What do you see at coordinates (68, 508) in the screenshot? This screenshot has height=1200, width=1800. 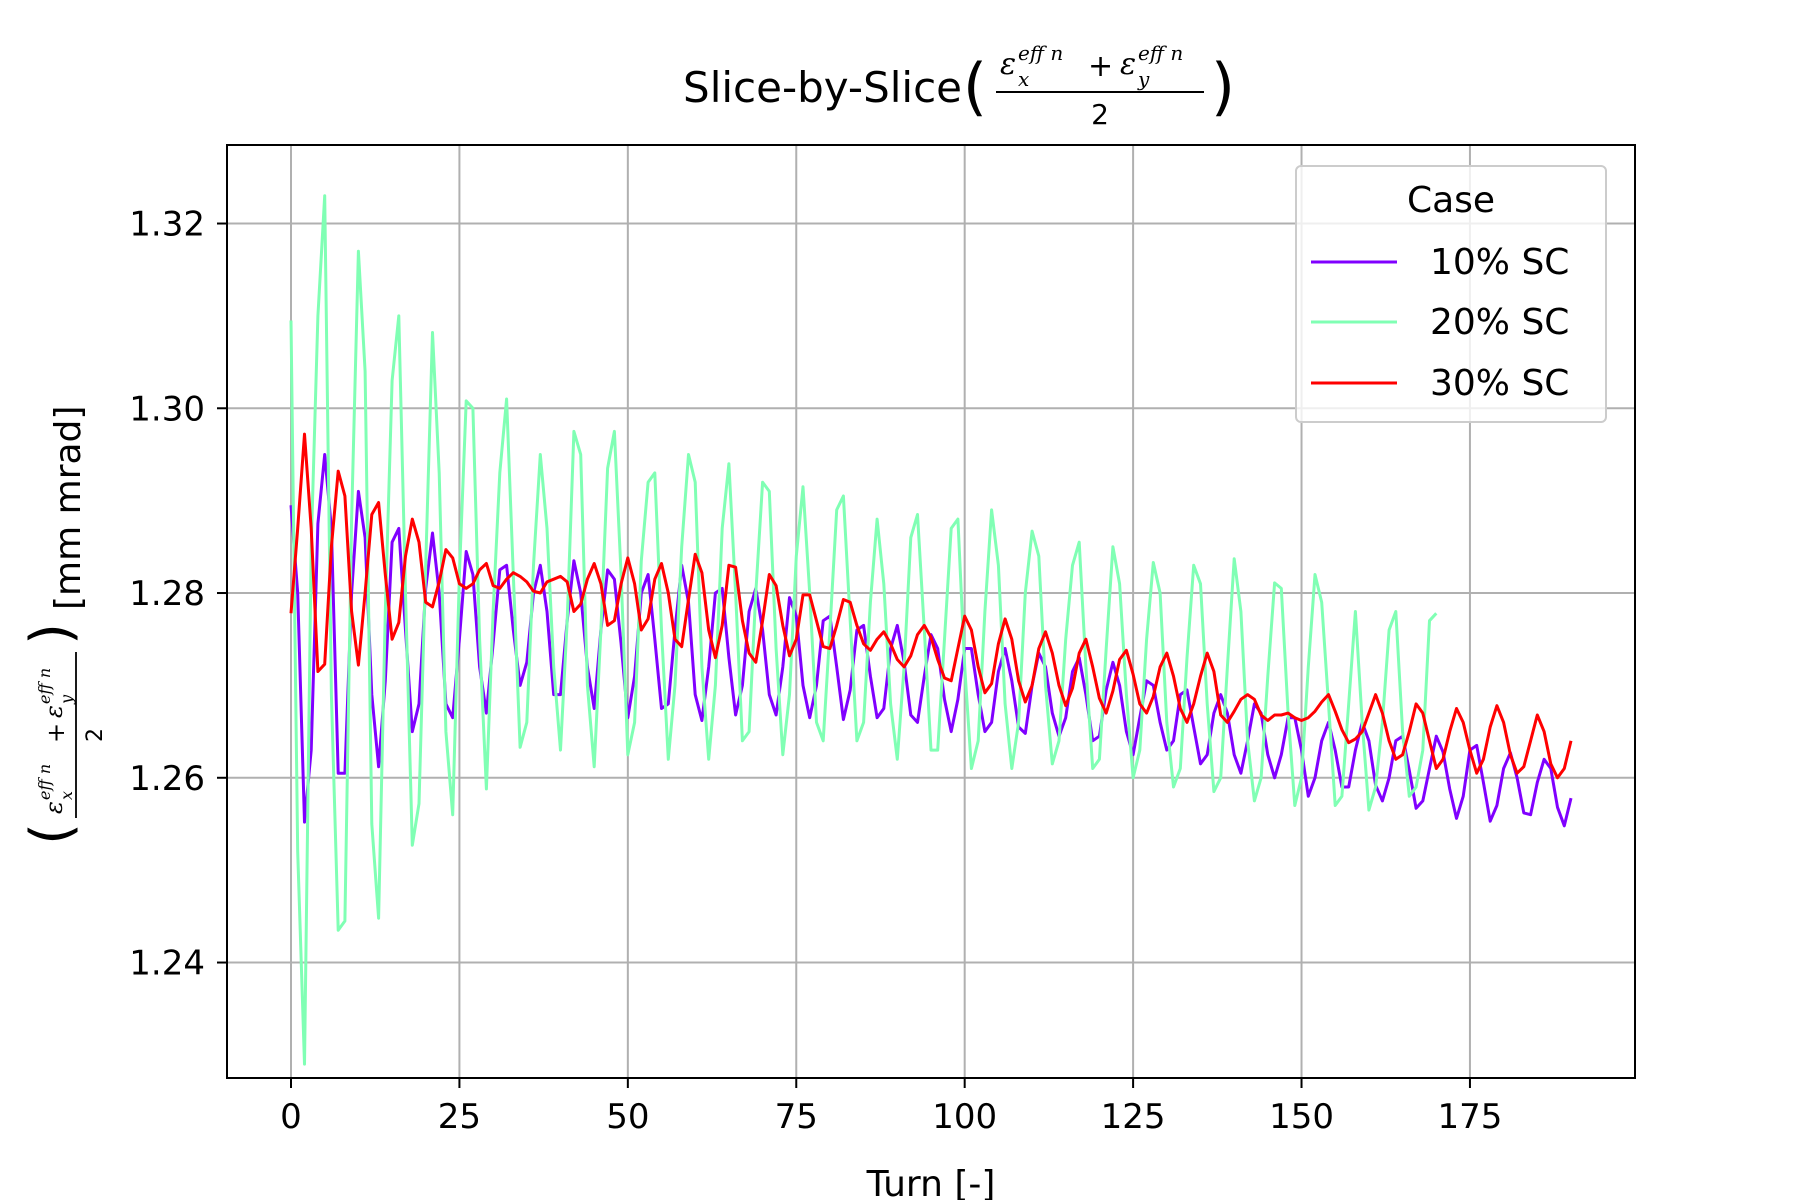 I see `y-label-unit: [mm mrad]` at bounding box center [68, 508].